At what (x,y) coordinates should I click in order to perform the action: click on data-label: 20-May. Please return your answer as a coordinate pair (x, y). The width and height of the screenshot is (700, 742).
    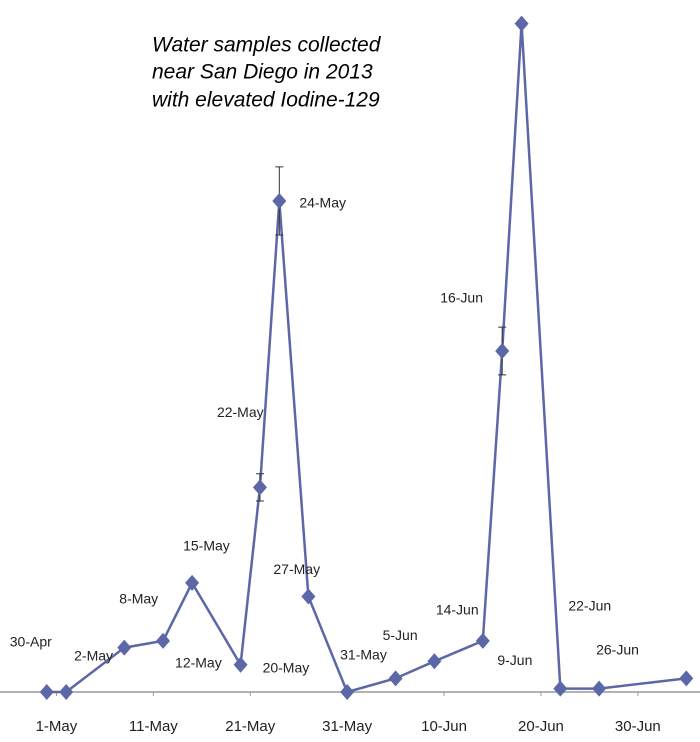
    Looking at the image, I should click on (286, 667).